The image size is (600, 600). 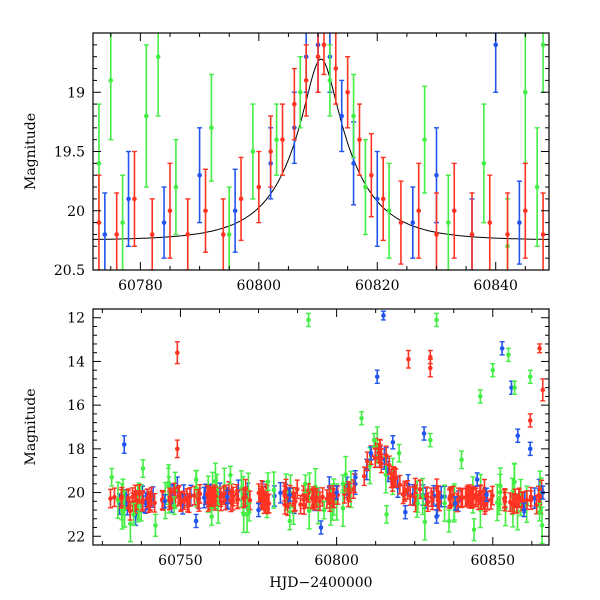 I want to click on y-tick-label: 16, so click(x=76, y=406).